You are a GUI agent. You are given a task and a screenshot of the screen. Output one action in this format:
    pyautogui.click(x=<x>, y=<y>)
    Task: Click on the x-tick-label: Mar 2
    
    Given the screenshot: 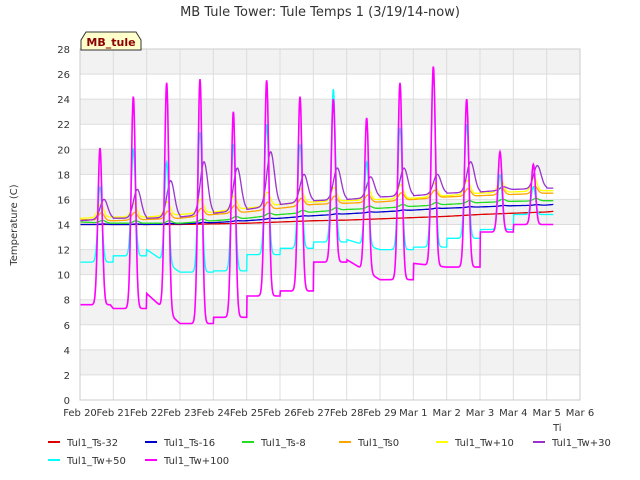 What is the action you would take?
    pyautogui.click(x=446, y=413)
    